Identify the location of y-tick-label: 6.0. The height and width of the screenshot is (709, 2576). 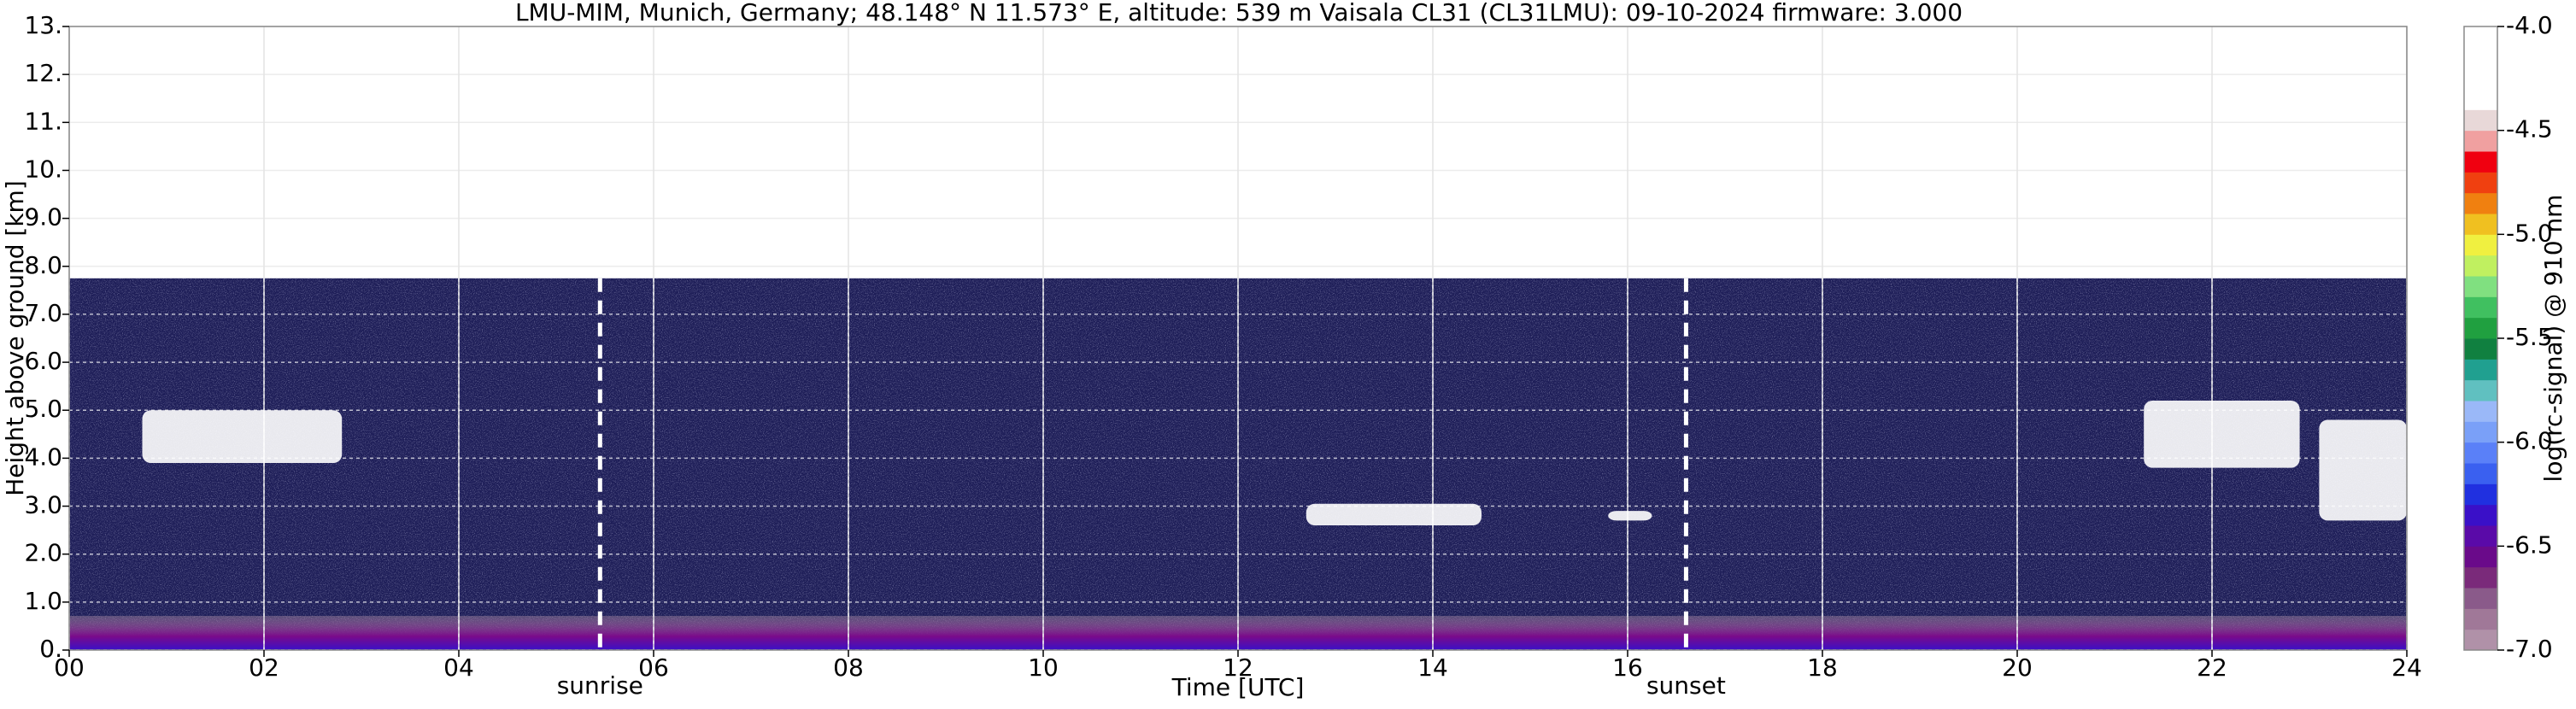
(43, 361).